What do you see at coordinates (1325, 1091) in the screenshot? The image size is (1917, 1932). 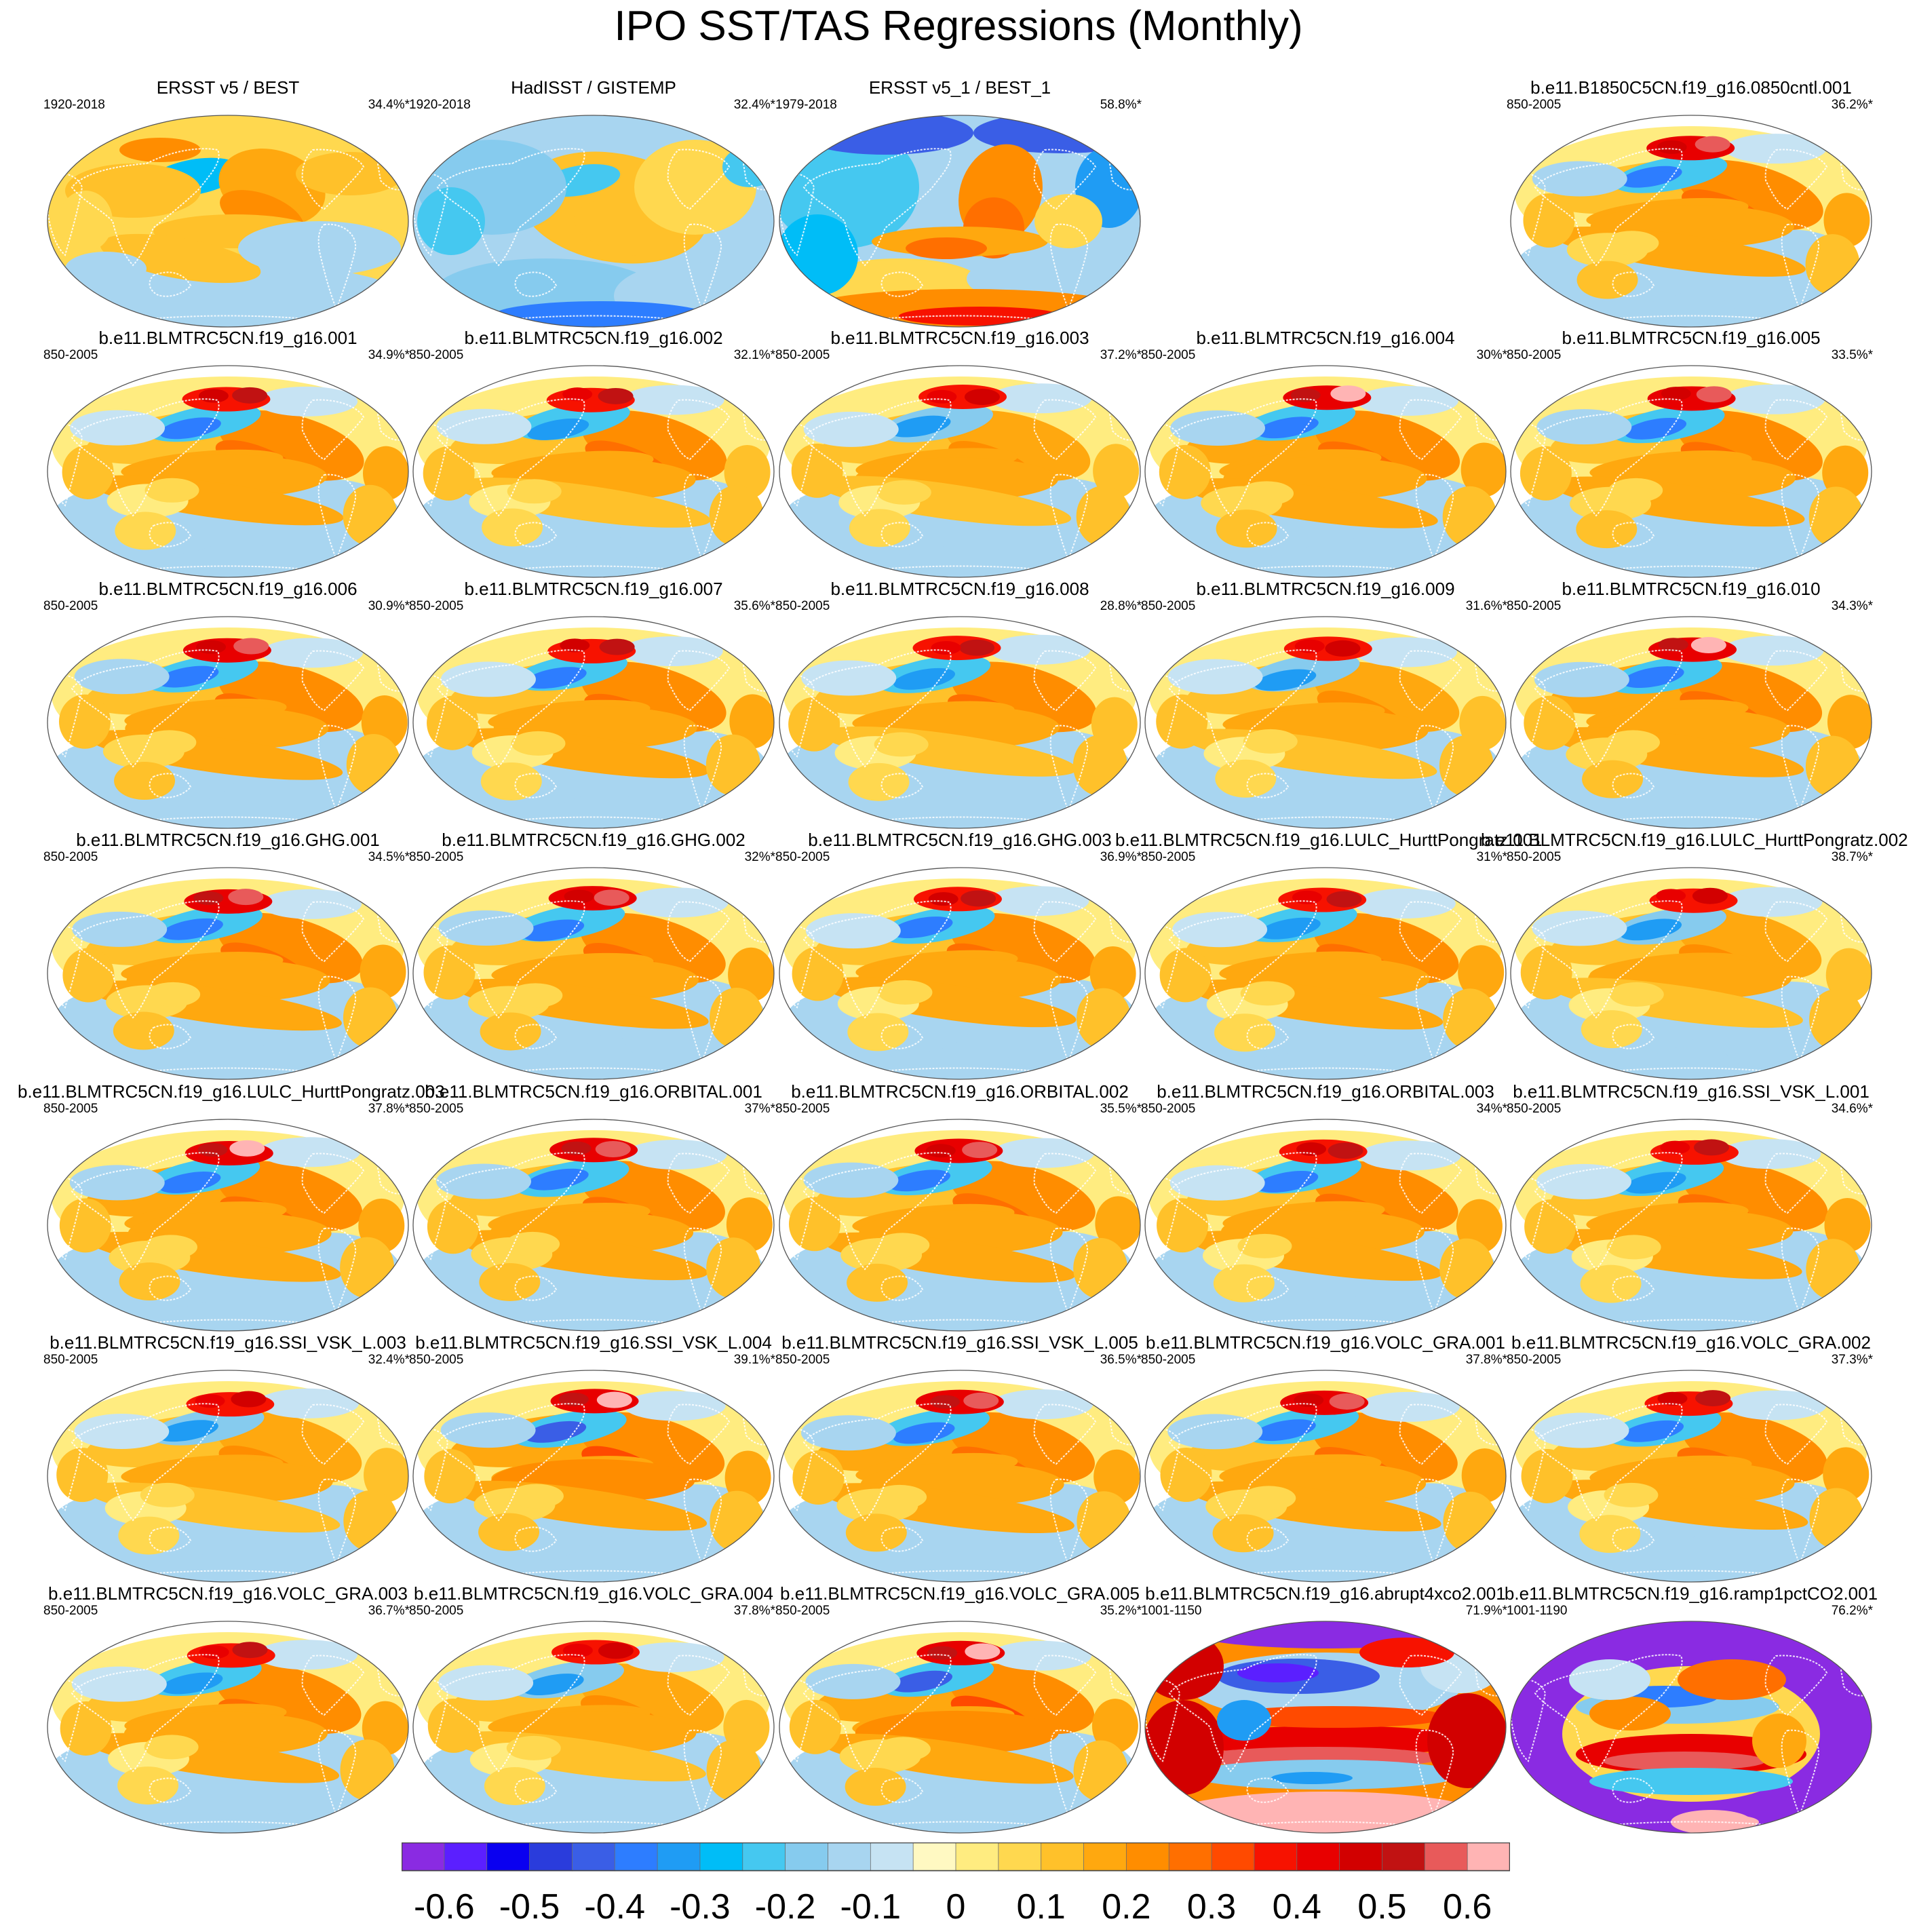 I see `panel-title: b.e11.BLMTRC5CN.f19_g16.ORBITAL.003` at bounding box center [1325, 1091].